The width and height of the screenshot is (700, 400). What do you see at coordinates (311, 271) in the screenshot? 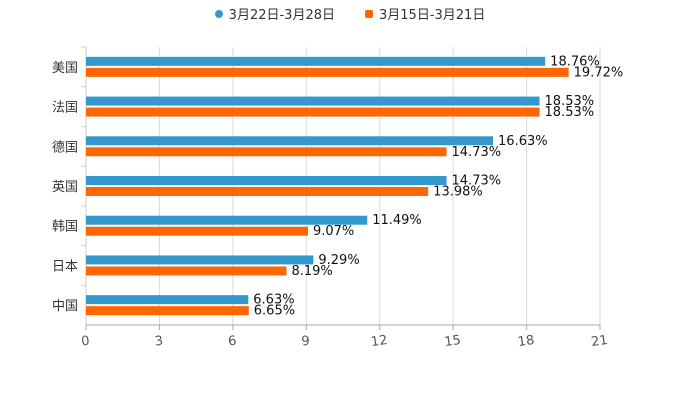
I see `data-label-2: 8.19%` at bounding box center [311, 271].